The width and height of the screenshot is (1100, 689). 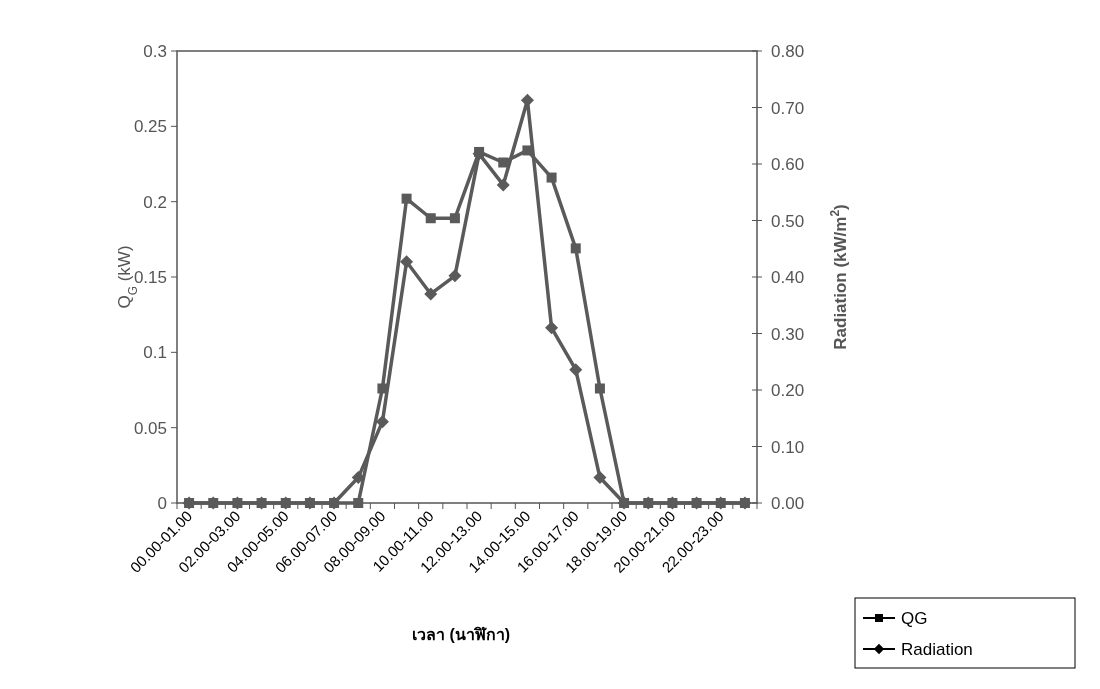 I want to click on y2-tick-label: 0.80, so click(x=788, y=51).